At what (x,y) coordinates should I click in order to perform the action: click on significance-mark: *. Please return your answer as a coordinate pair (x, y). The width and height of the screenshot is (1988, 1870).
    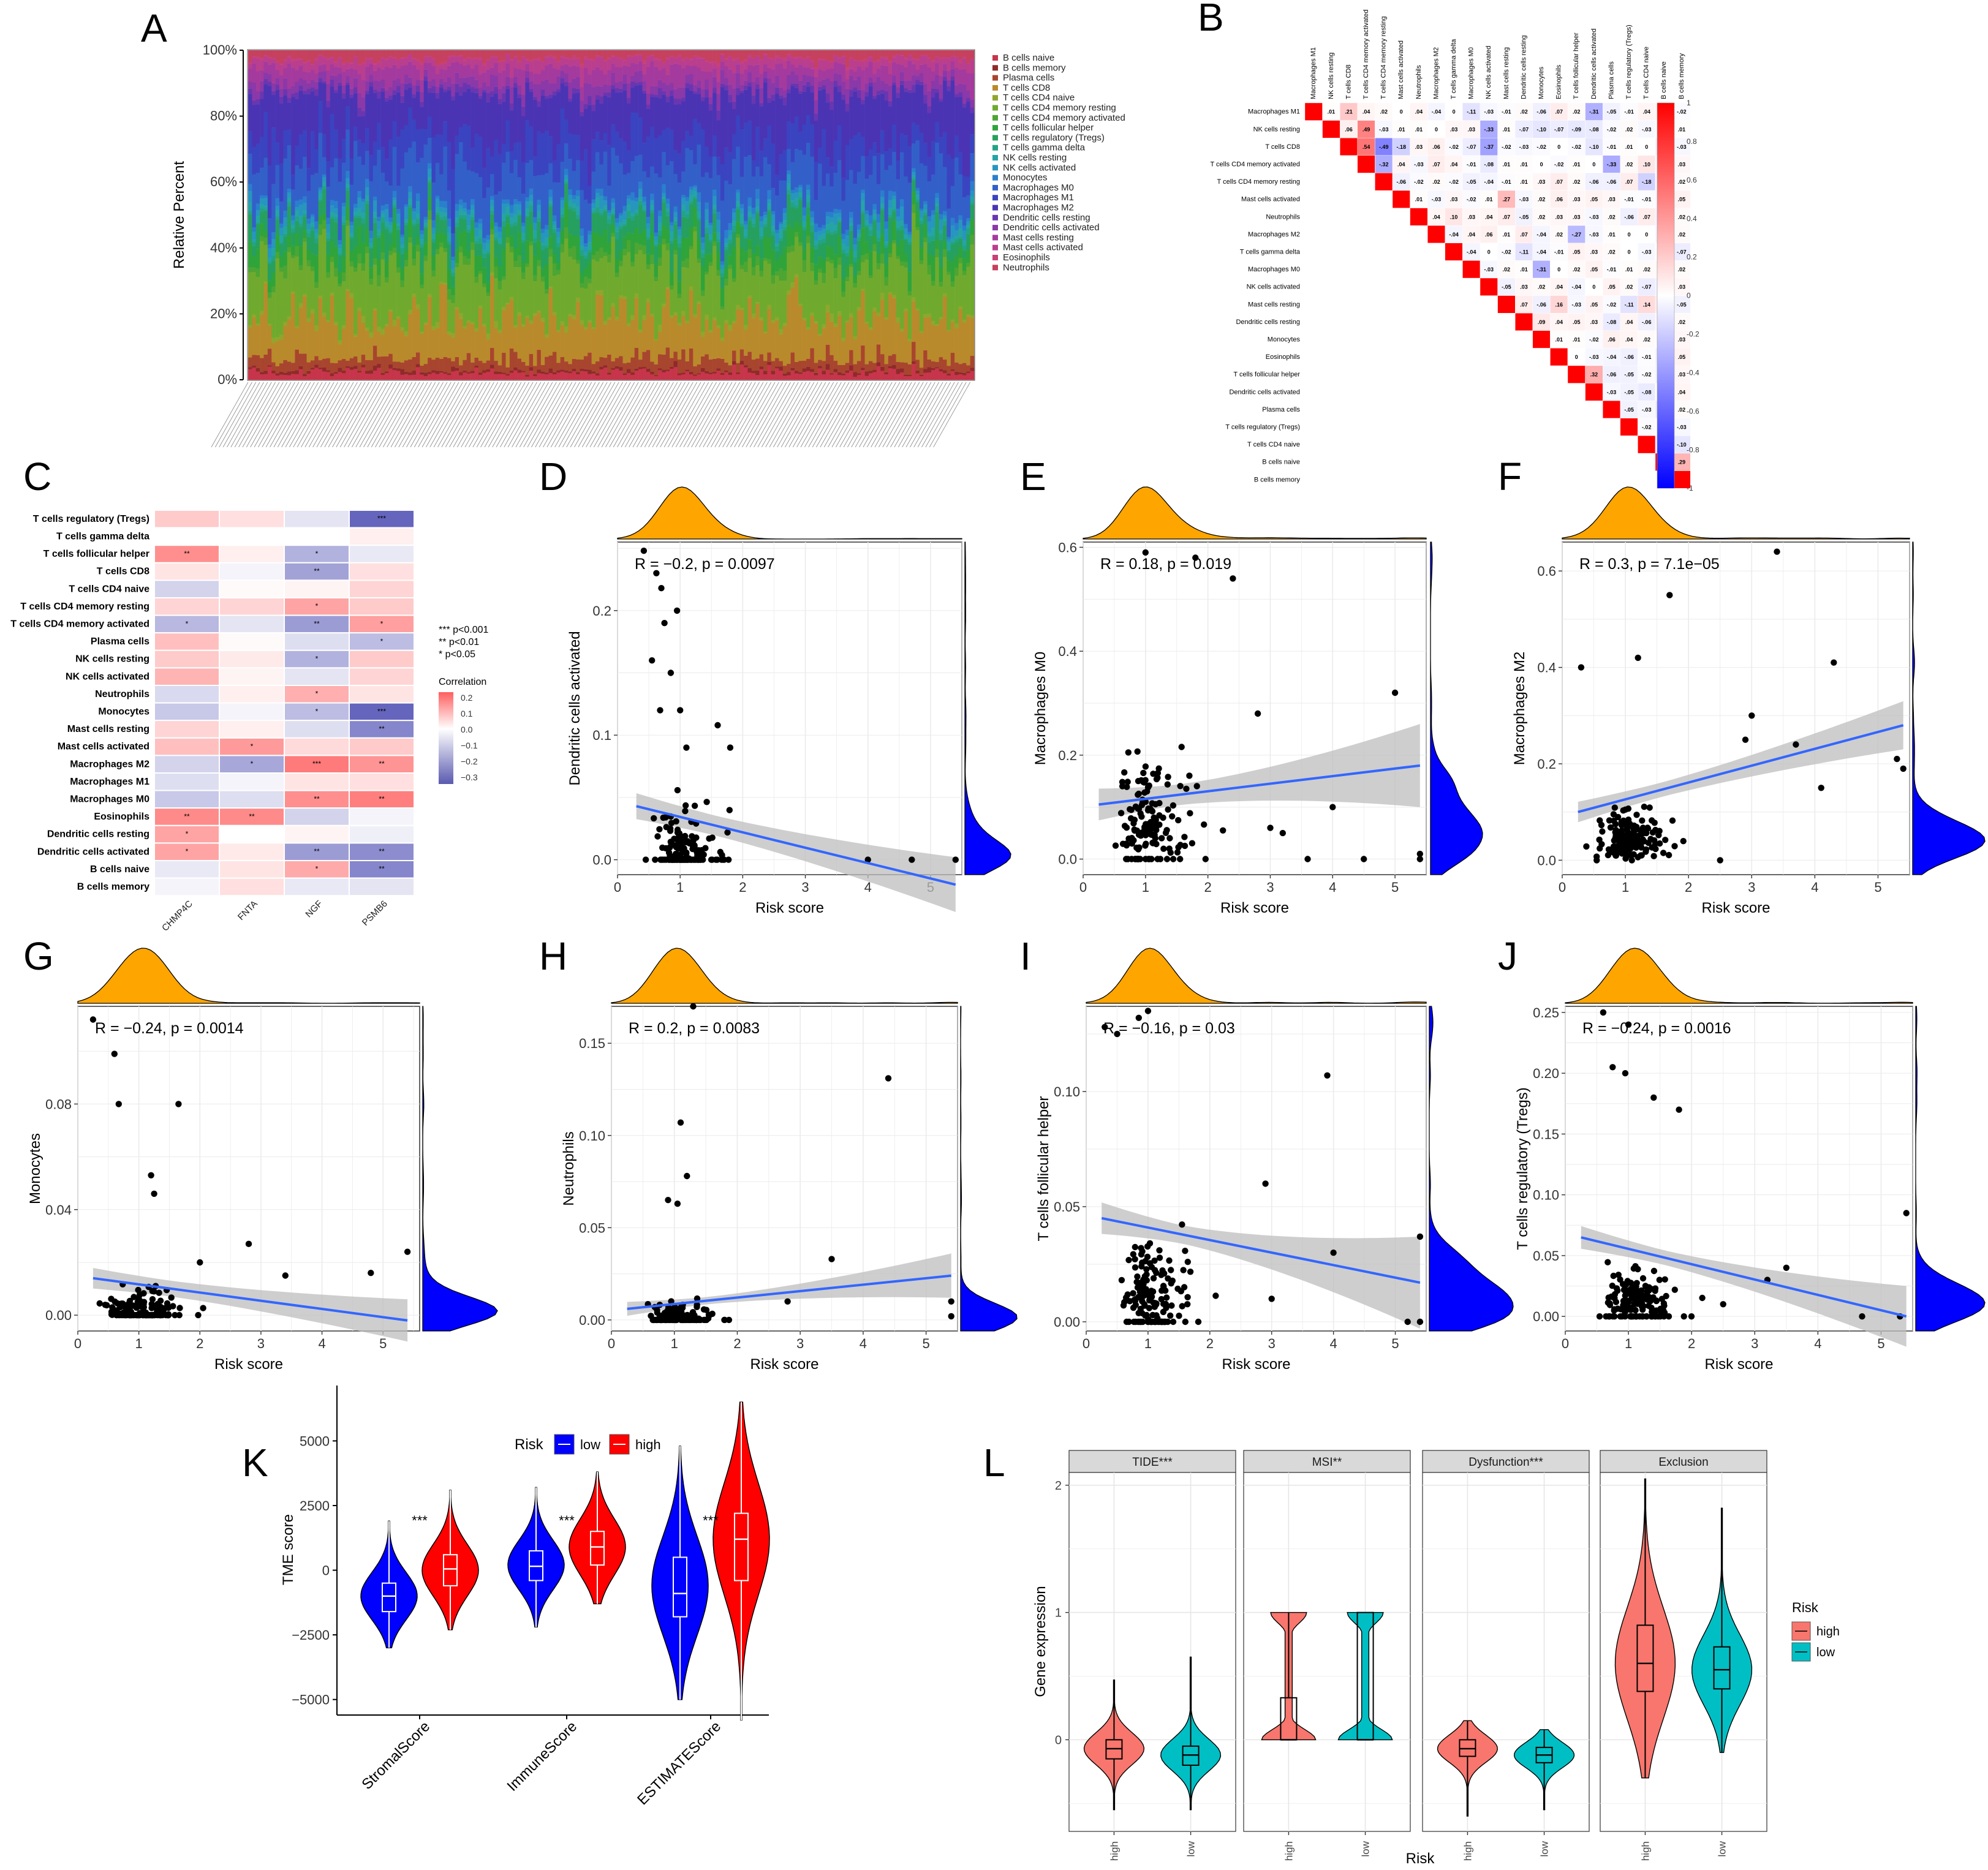
    Looking at the image, I should click on (253, 764).